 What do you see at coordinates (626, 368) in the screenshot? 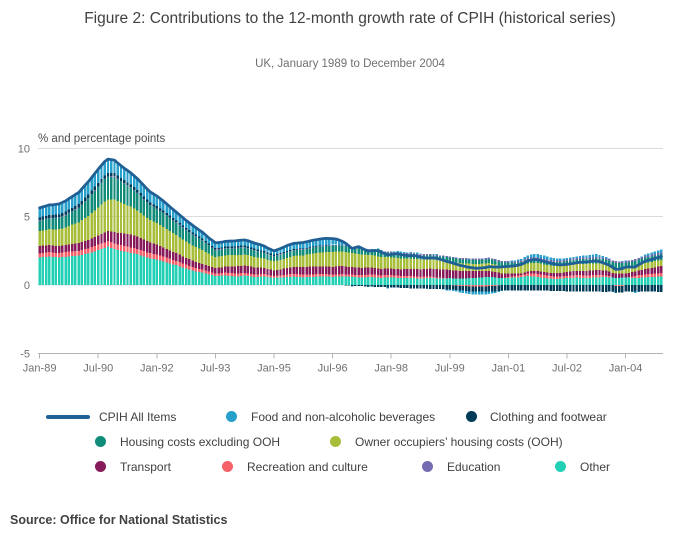
I see `svg-text: Jan-04` at bounding box center [626, 368].